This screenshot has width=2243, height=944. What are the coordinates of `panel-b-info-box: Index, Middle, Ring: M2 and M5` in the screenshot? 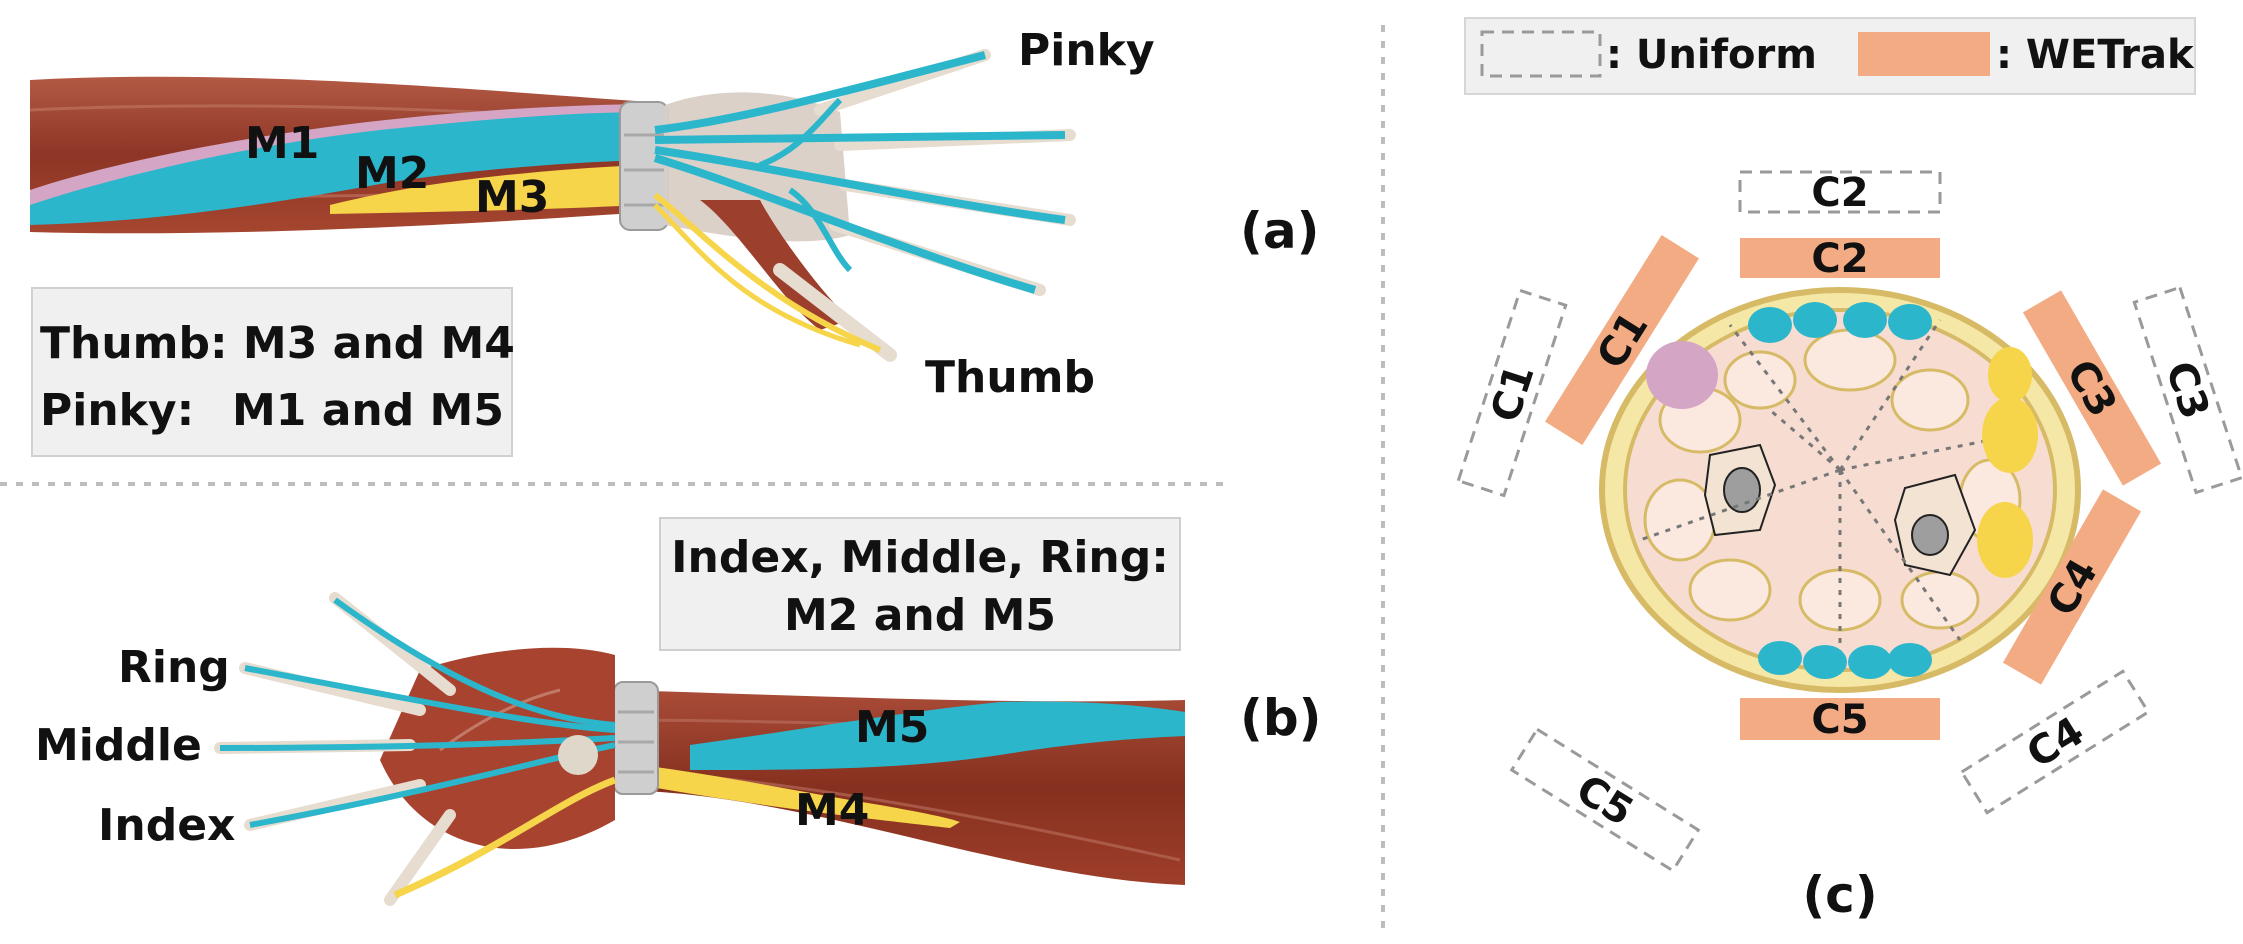 It's located at (920, 584).